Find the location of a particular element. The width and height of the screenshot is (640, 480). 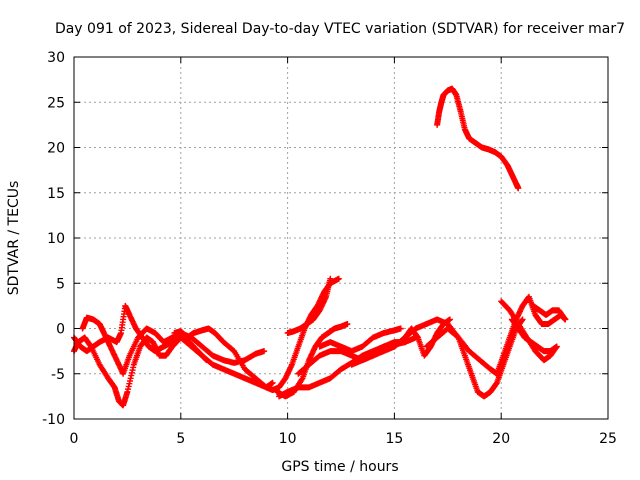

y-axis-label: SDTVAR / TECUs is located at coordinates (14, 238).